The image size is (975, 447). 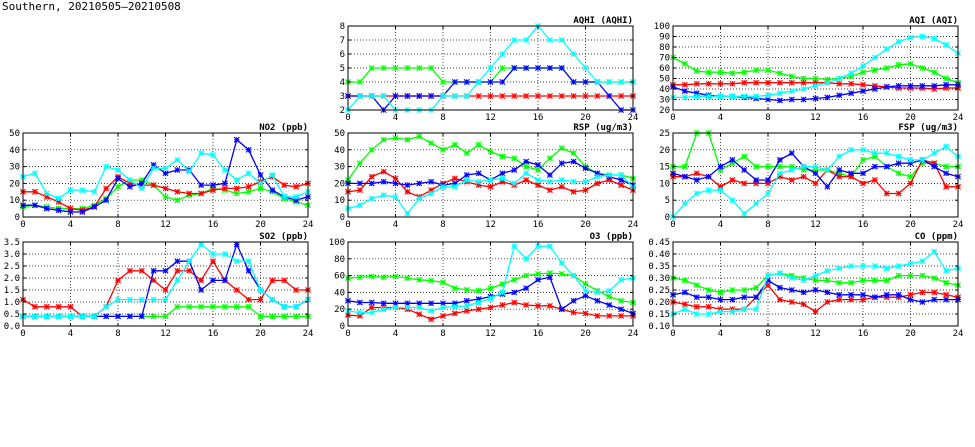 What do you see at coordinates (659, 267) in the screenshot?
I see `y-tick-label: 0.35` at bounding box center [659, 267].